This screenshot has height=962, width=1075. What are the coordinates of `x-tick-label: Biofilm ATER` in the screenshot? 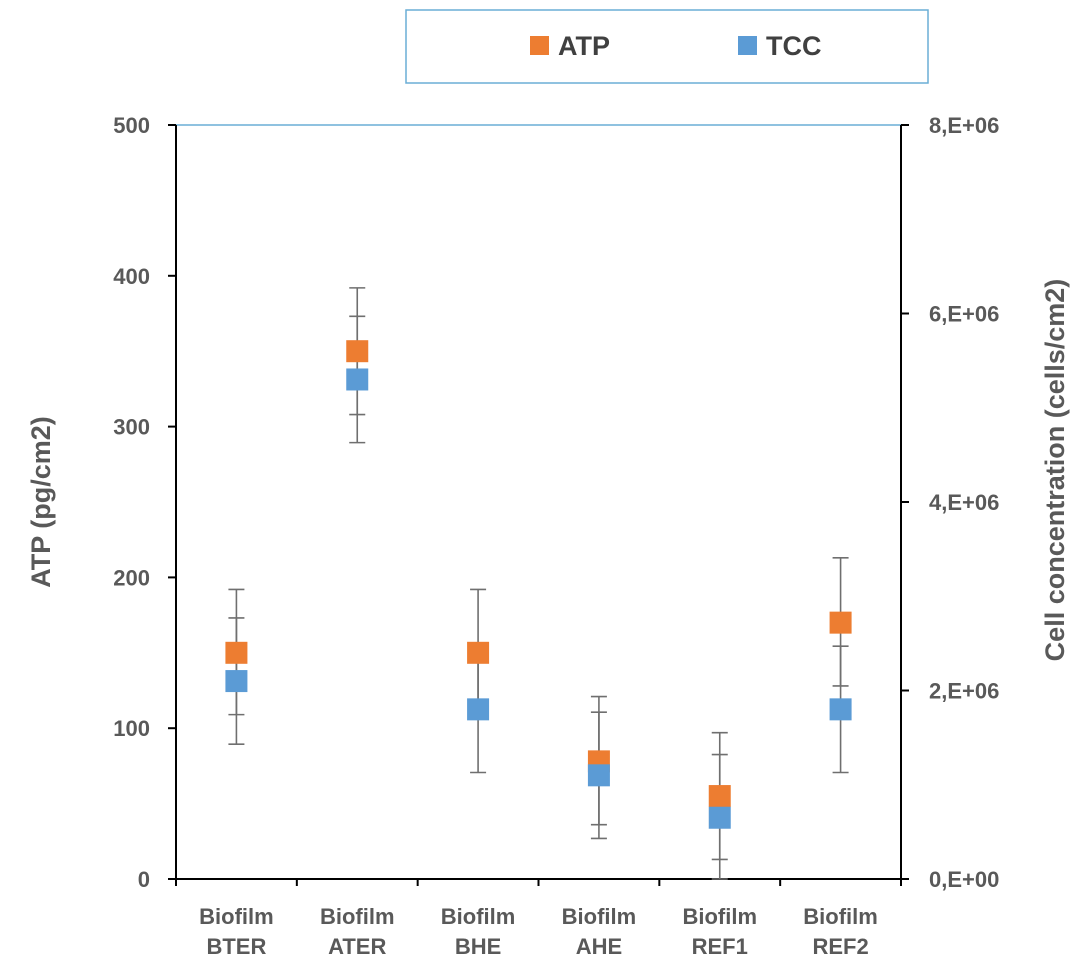 It's located at (357, 931).